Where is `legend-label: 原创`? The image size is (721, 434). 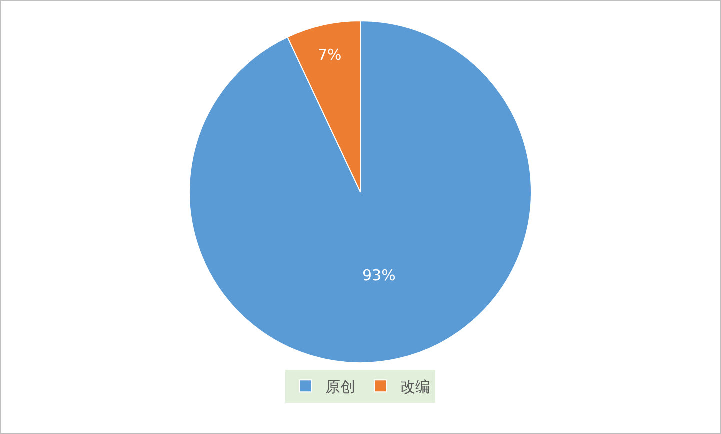 legend-label: 原创 is located at coordinates (341, 387).